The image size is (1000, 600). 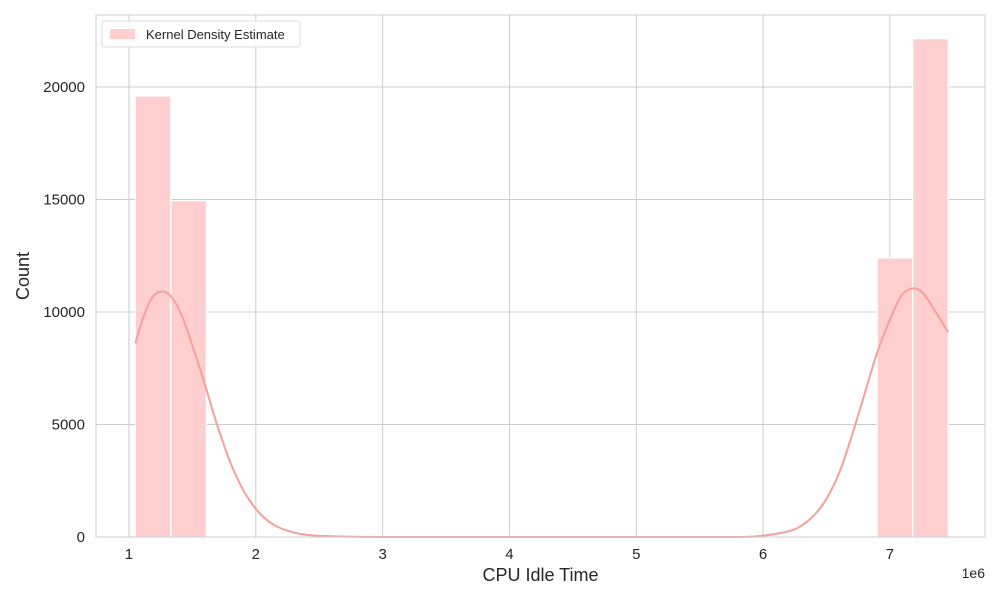 What do you see at coordinates (763, 554) in the screenshot?
I see `x-tick-label: 6` at bounding box center [763, 554].